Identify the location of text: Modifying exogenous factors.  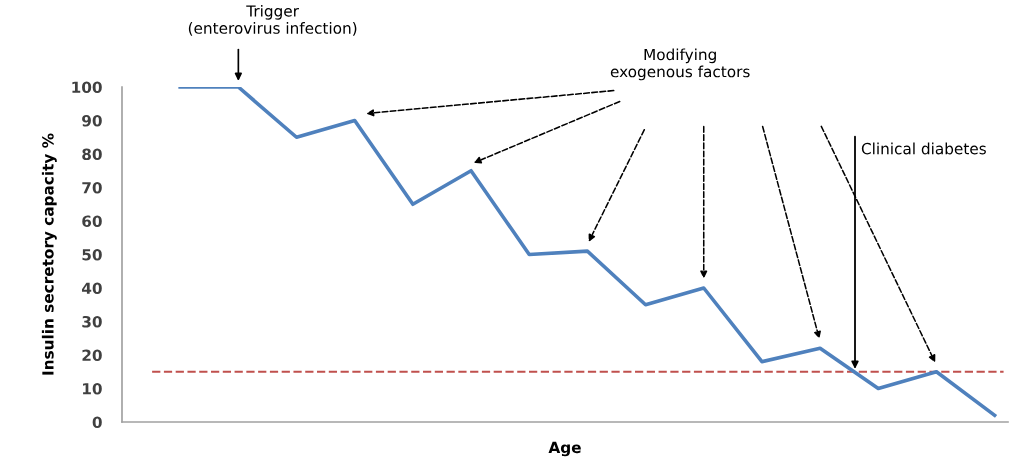
(680, 64).